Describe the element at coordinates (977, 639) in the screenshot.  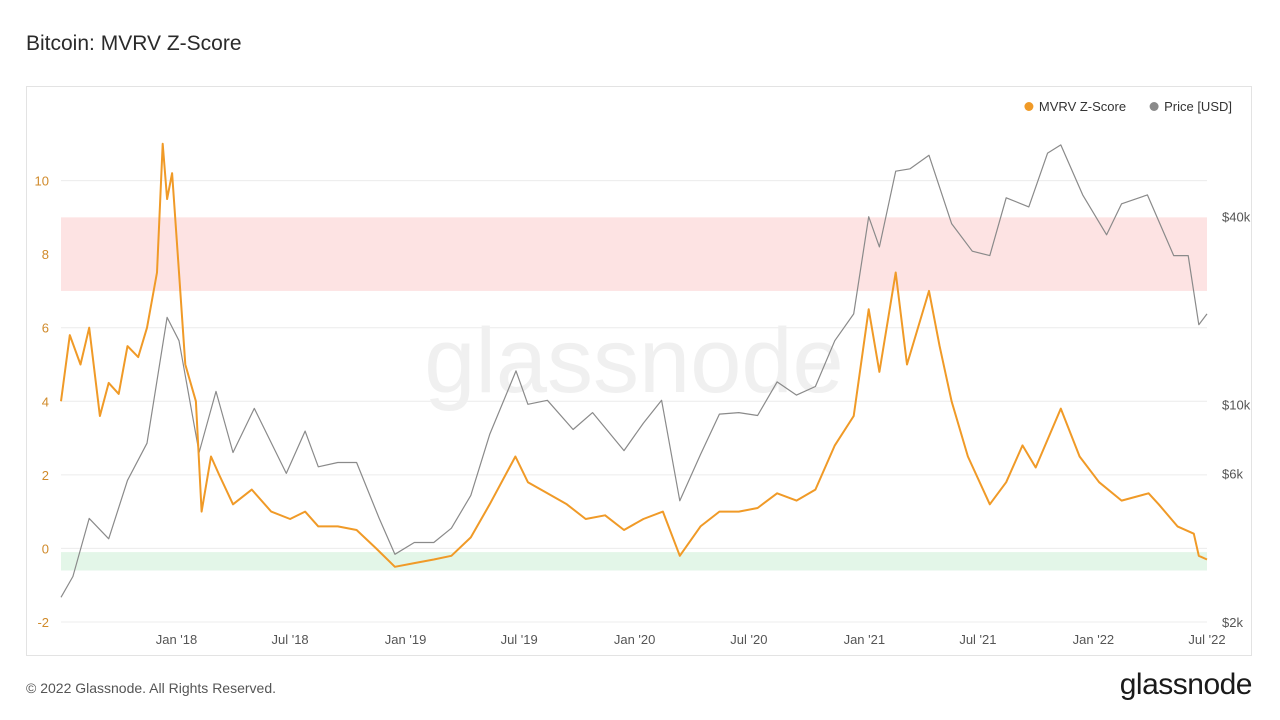
I see `x-axis-tick-label: Jul '21` at that location.